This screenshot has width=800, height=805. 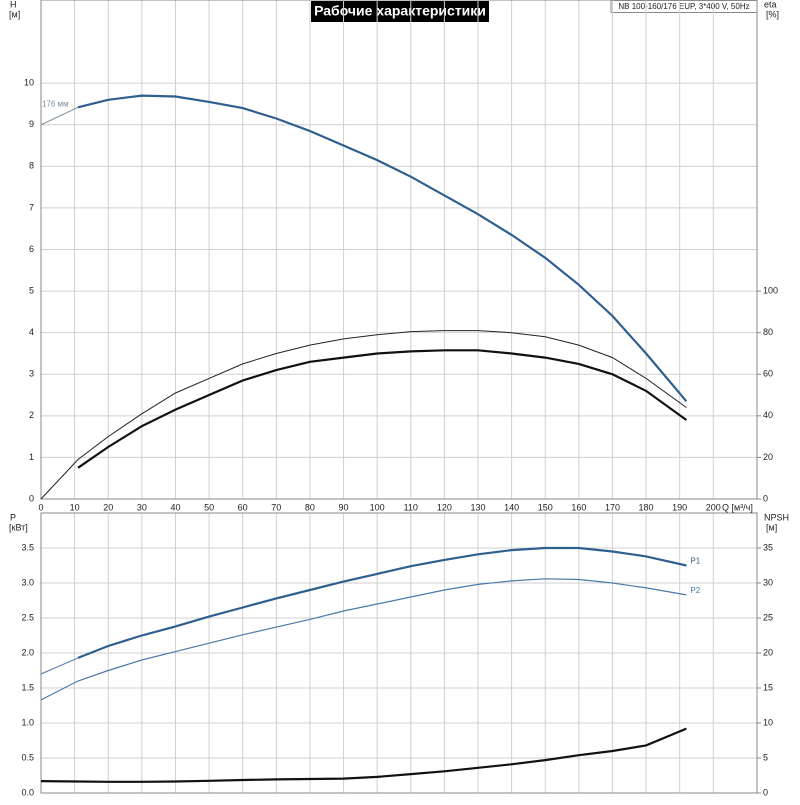 What do you see at coordinates (209, 507) in the screenshot?
I see `x-tick-label: 50` at bounding box center [209, 507].